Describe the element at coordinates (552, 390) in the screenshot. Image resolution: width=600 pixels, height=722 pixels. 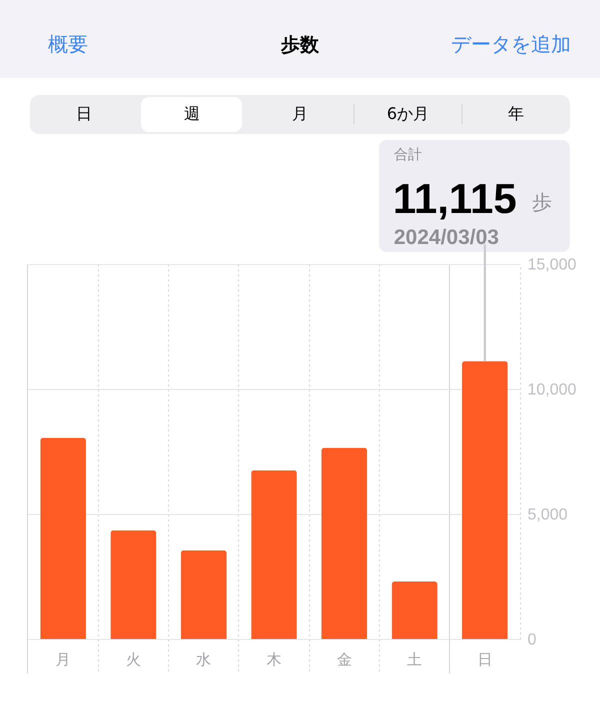
I see `y-tick-label: 10,000` at that location.